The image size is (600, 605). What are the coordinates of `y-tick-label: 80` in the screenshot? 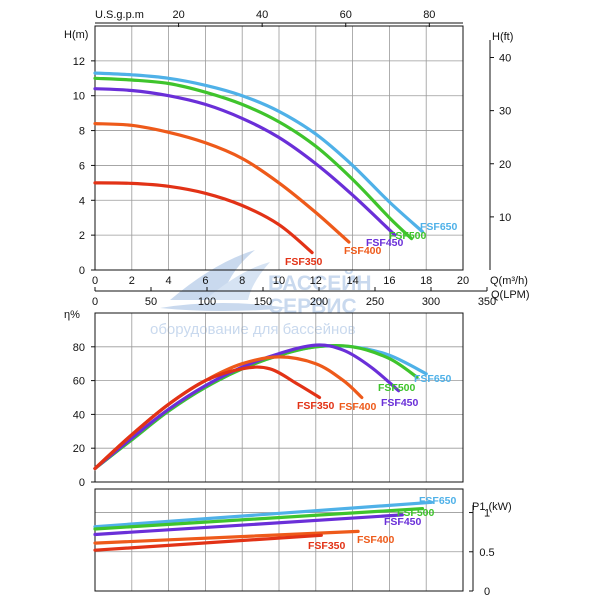 It's located at (79, 348).